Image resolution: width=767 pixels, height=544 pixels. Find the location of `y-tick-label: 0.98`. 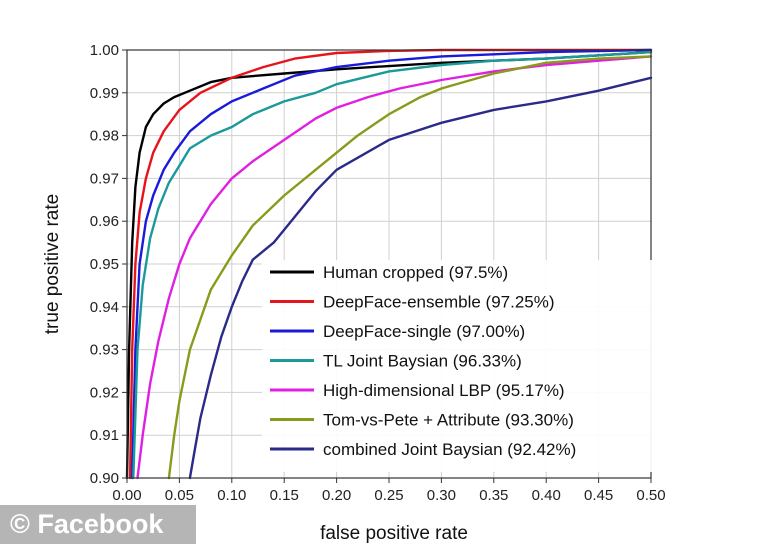

y-tick-label: 0.98 is located at coordinates (104, 136).